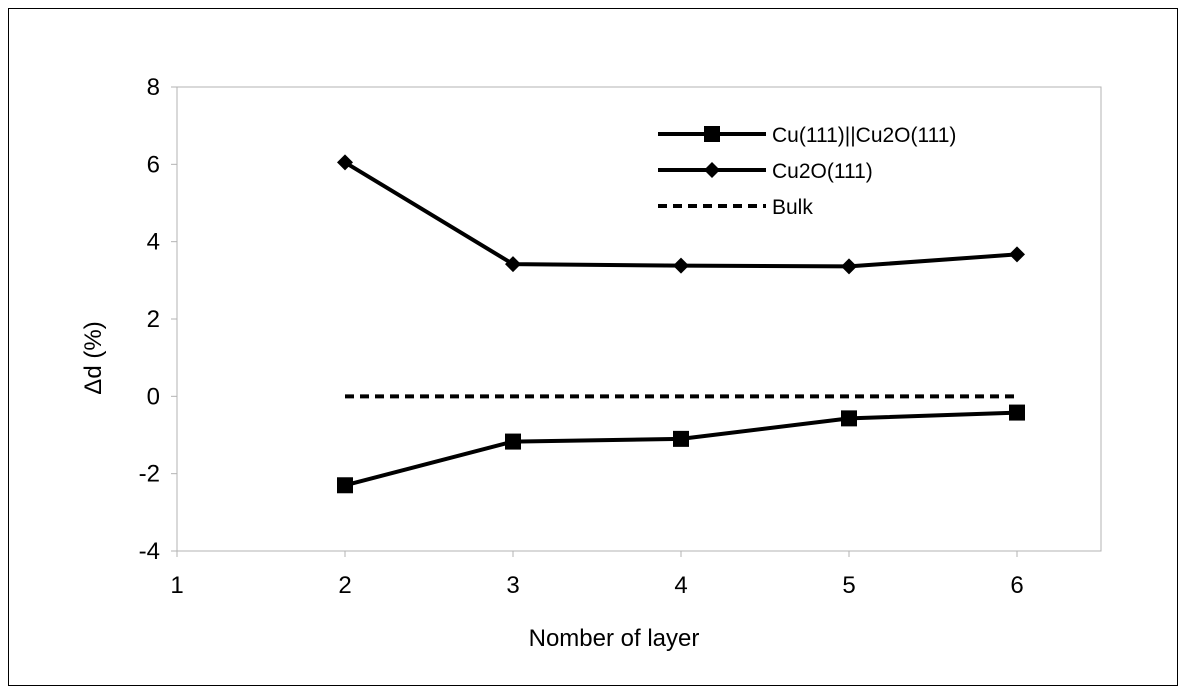 The width and height of the screenshot is (1179, 687). I want to click on legend-label: Bulk, so click(792, 207).